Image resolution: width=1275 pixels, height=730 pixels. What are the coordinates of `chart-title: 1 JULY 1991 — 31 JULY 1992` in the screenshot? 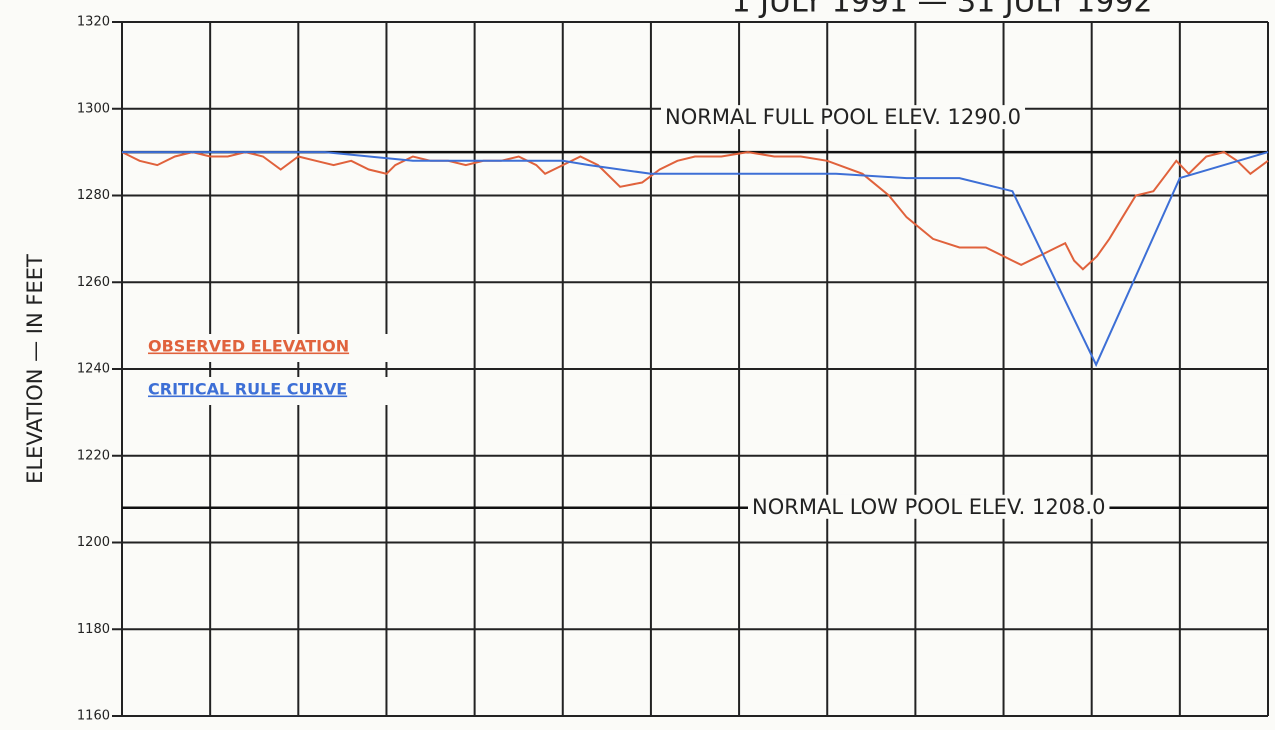 It's located at (942, 10).